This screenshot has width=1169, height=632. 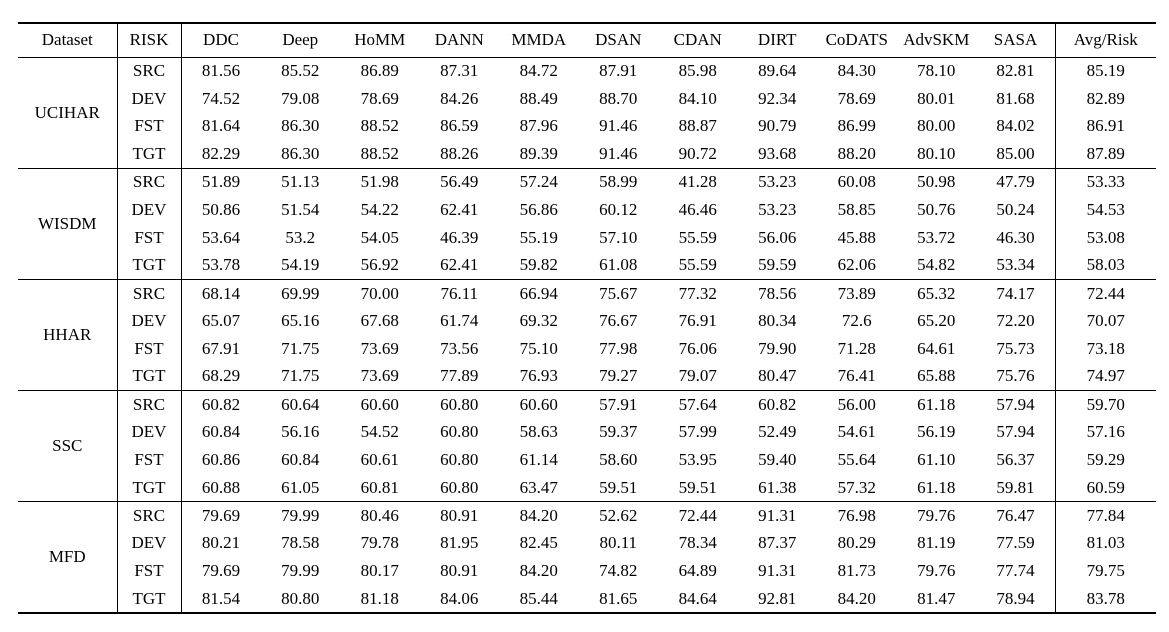 I want to click on value-cell: 50.86, so click(x=221, y=209).